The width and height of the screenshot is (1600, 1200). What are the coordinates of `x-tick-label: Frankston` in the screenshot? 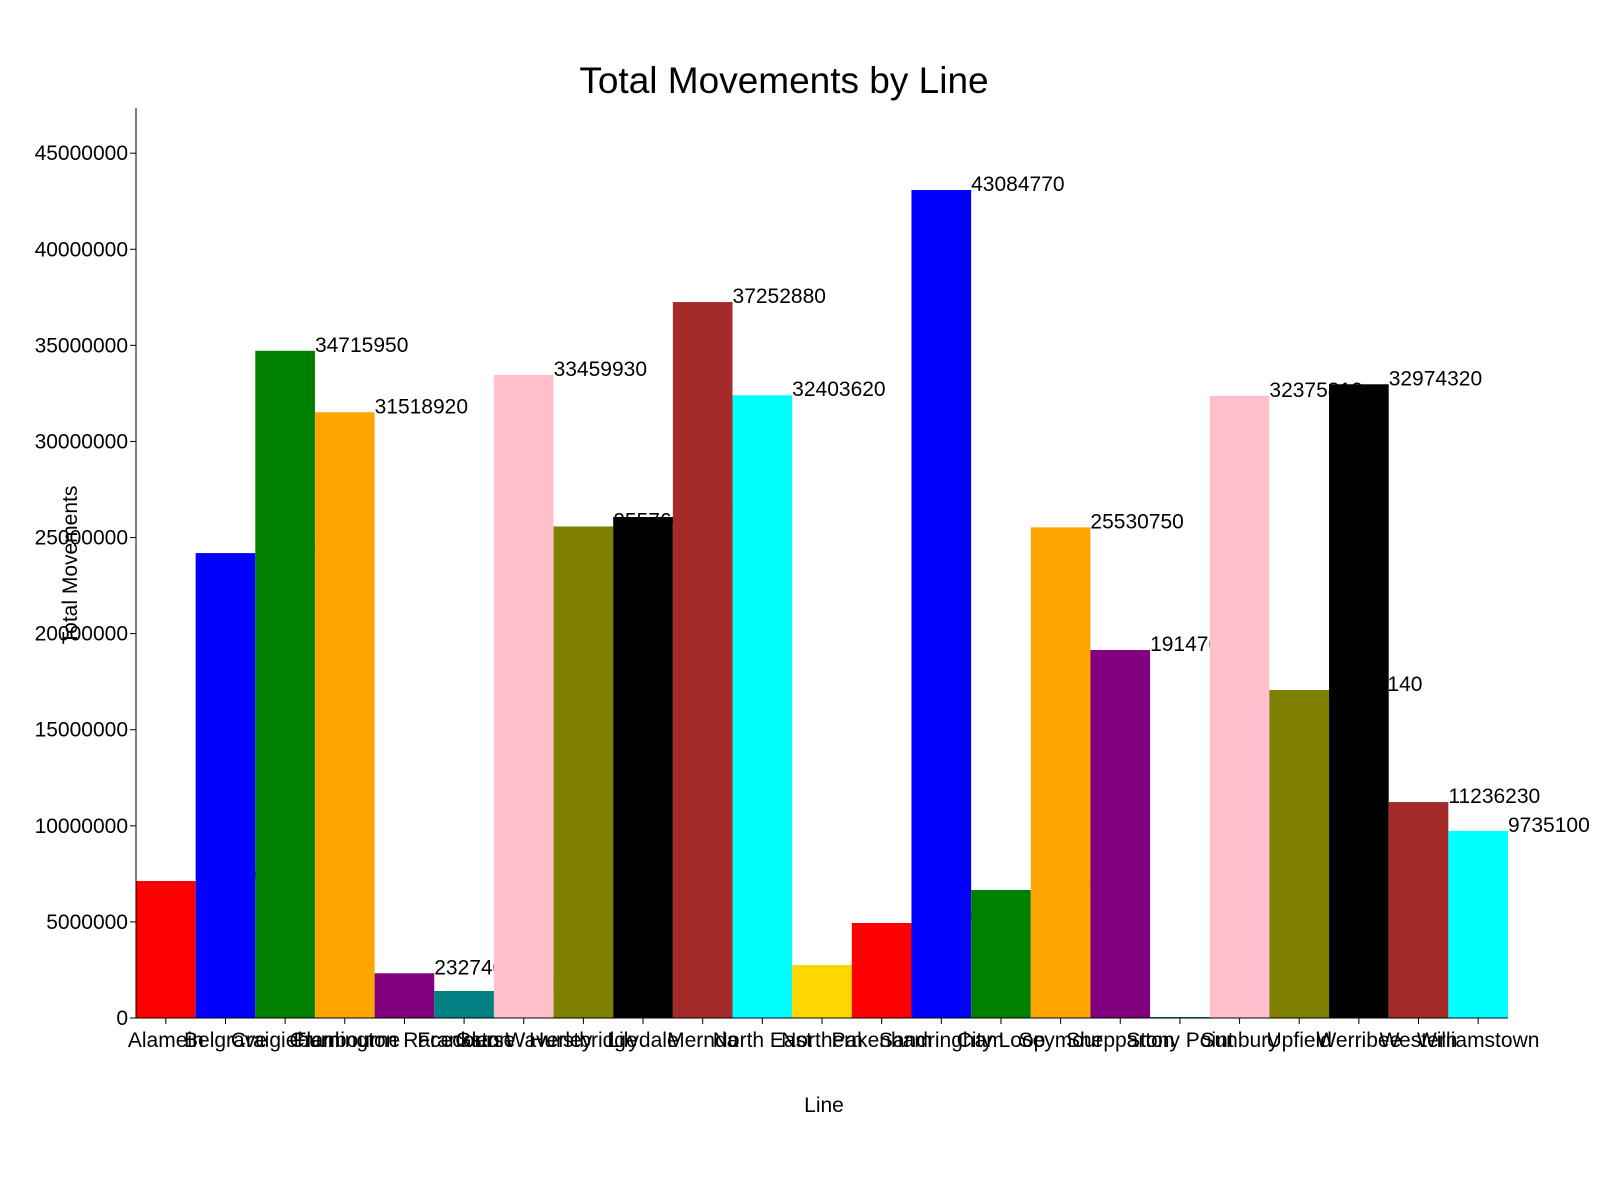 It's located at (463, 1040).